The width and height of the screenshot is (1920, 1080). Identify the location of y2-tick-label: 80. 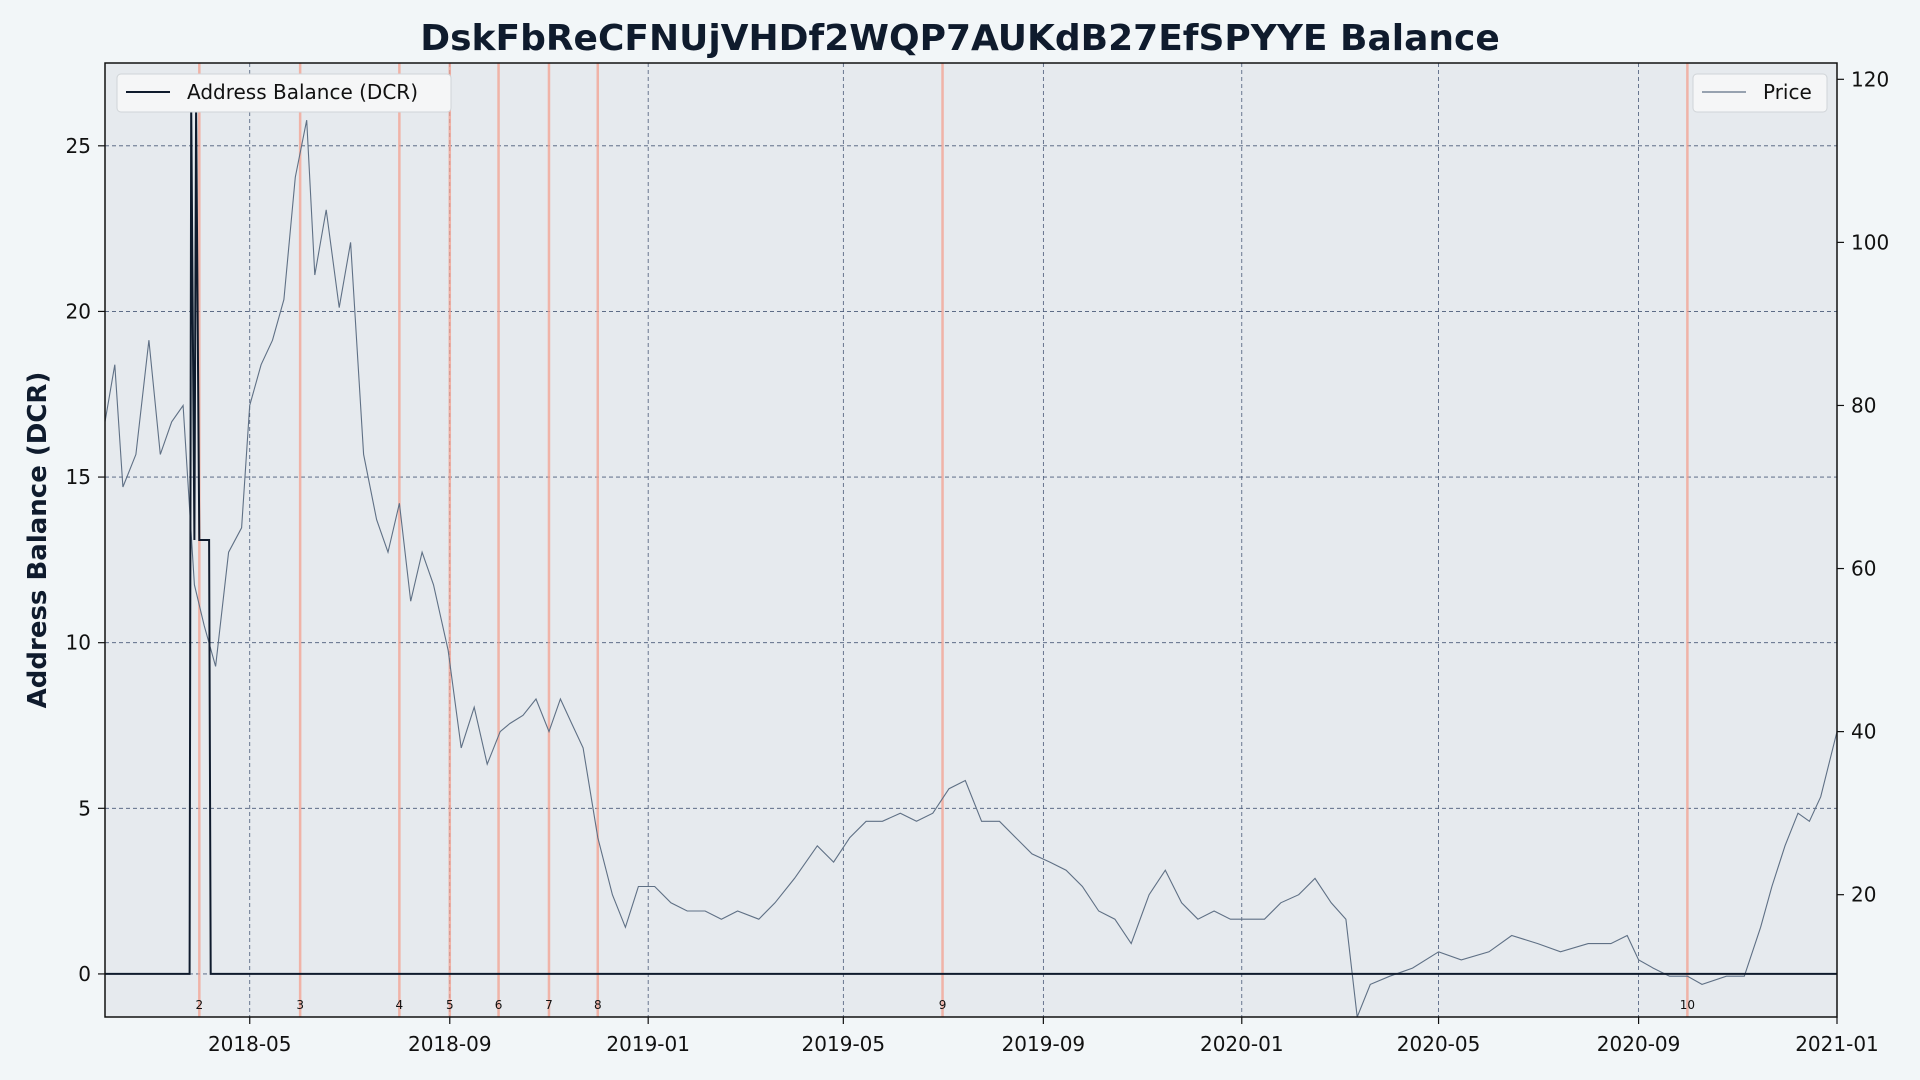
(1863, 405).